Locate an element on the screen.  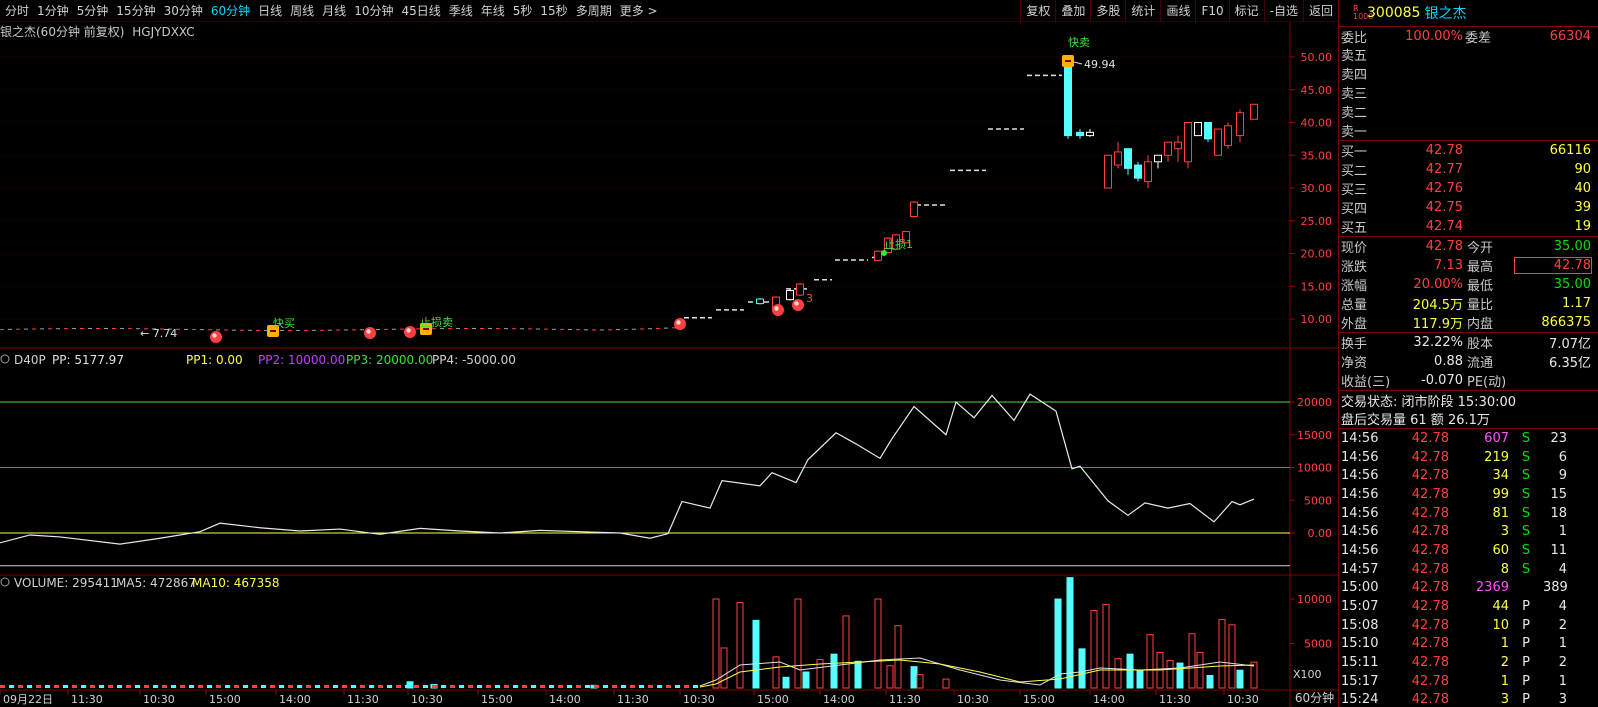
stat2-value-2: 7.07亿 is located at coordinates (1570, 344).